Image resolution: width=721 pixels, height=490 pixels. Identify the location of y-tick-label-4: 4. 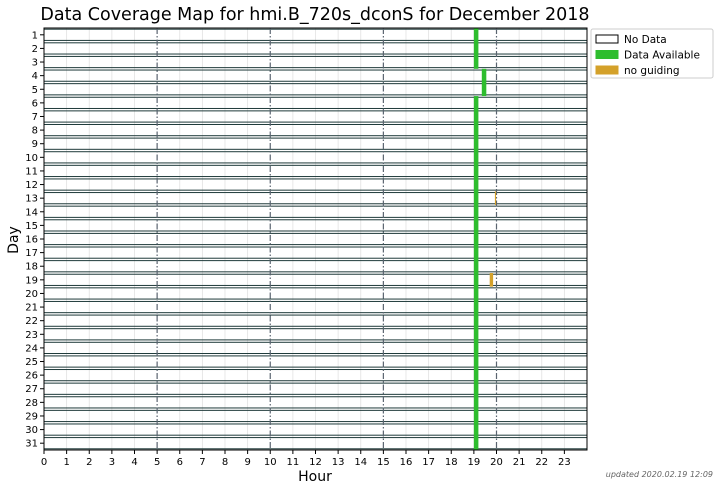
(35, 76).